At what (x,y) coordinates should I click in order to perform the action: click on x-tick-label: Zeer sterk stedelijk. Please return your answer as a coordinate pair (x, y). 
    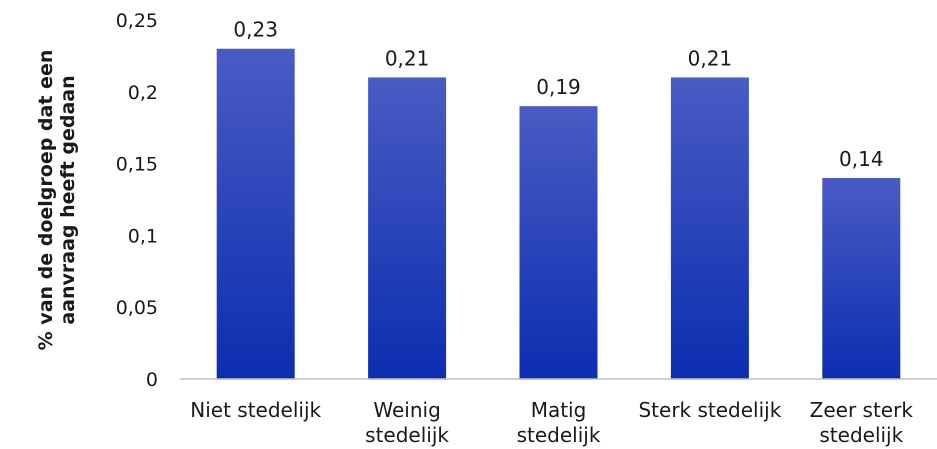
    Looking at the image, I should click on (862, 422).